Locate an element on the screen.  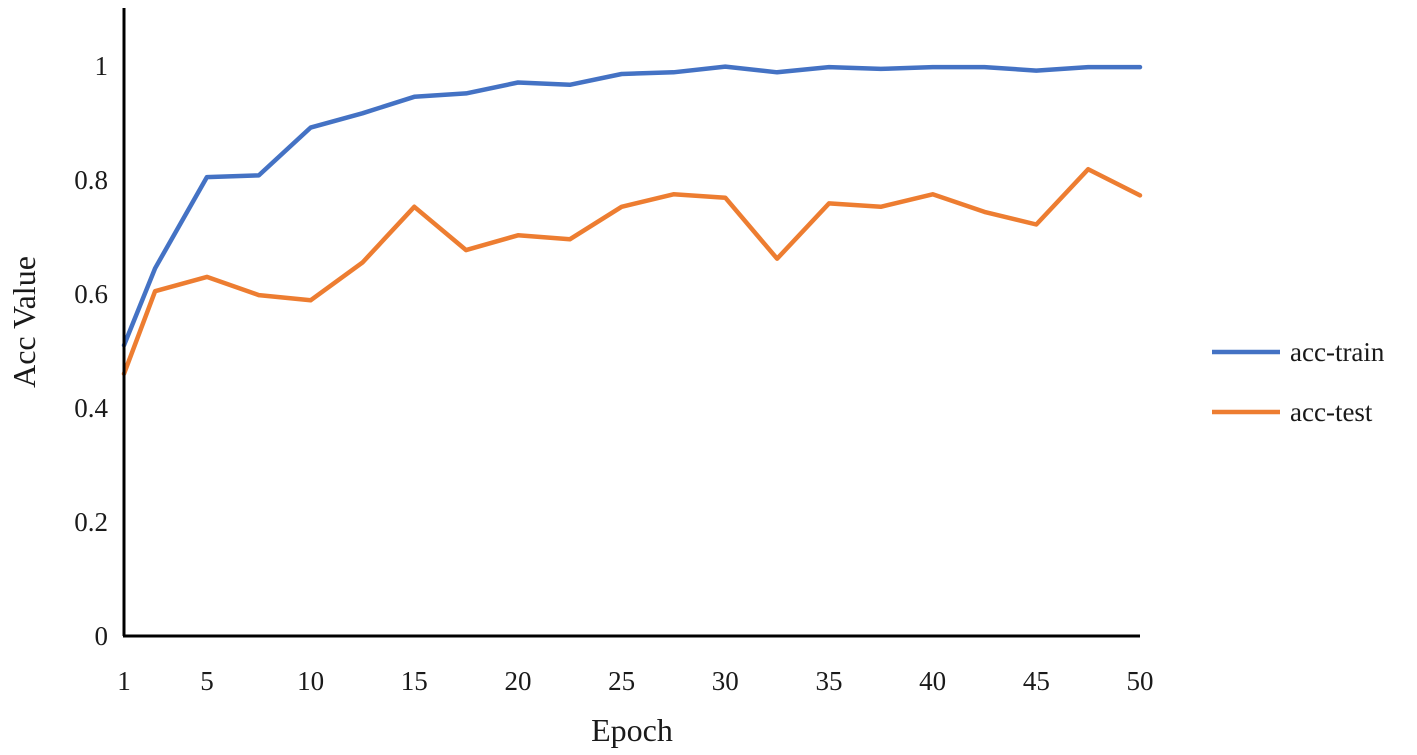
x-tick-label: 35 is located at coordinates (828, 681).